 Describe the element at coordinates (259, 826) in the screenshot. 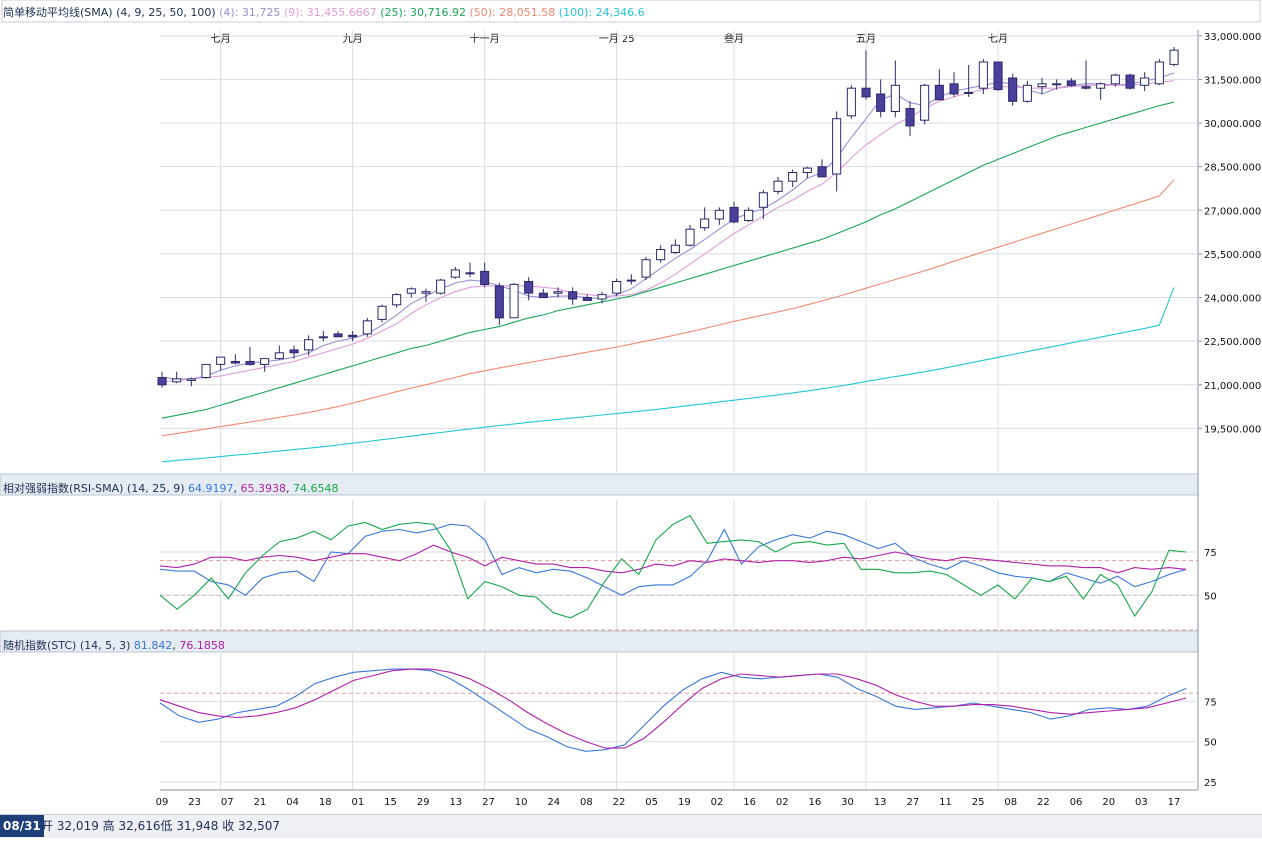

I see `close-value: 32,507` at that location.